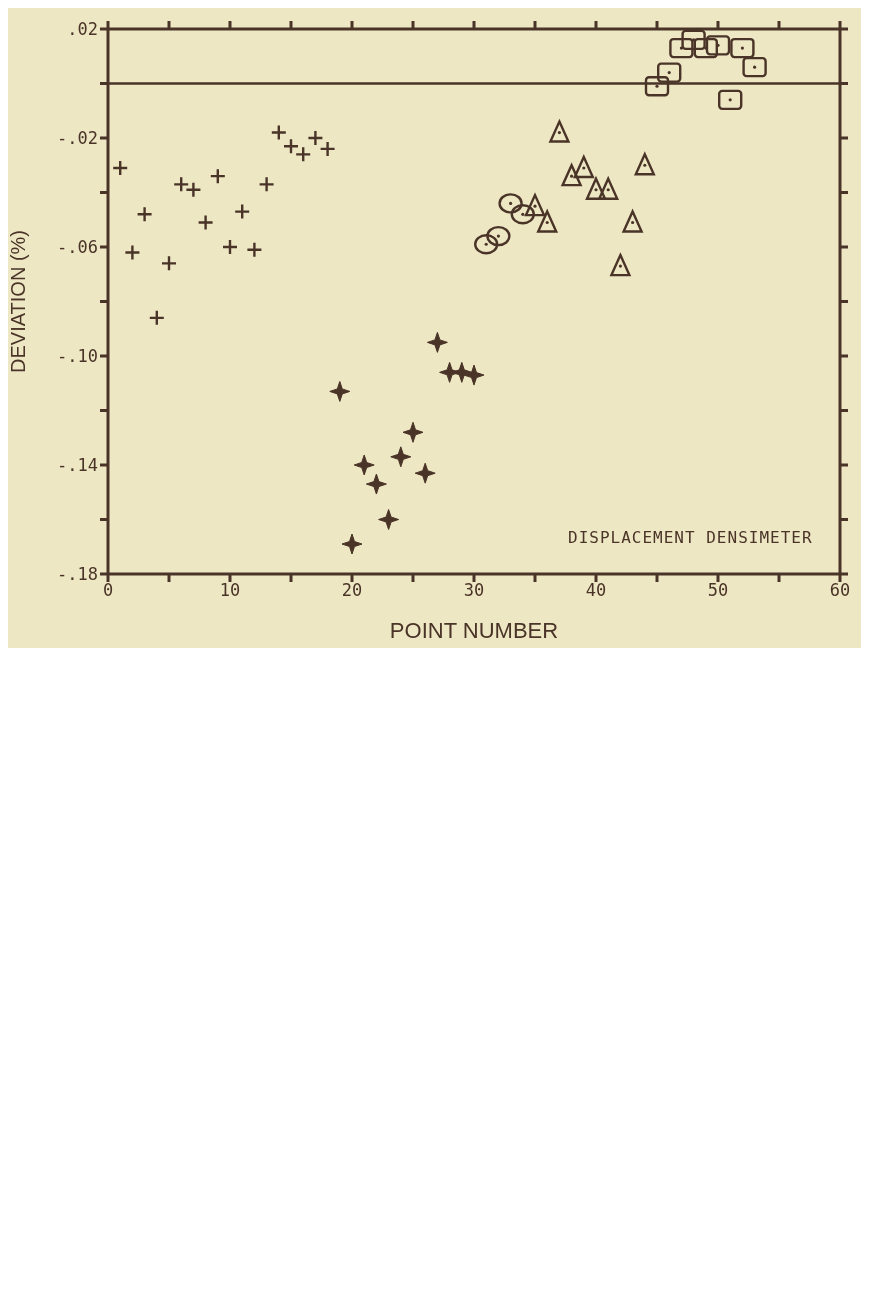 The height and width of the screenshot is (1293, 869). Describe the element at coordinates (77, 465) in the screenshot. I see `y-tick-label: -.14` at that location.